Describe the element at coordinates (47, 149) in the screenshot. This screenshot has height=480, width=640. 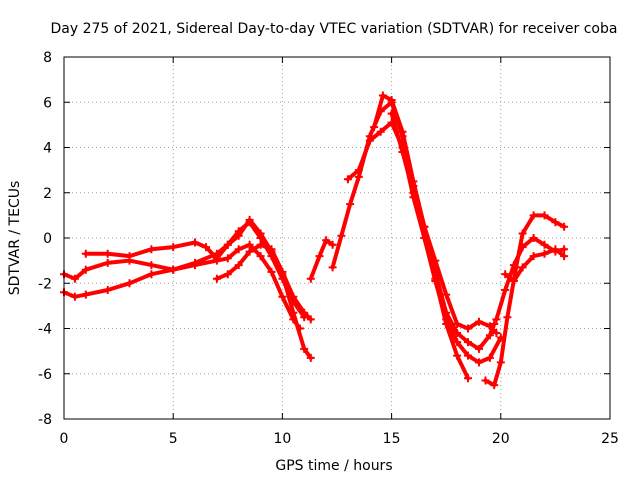
I see `y-tick-label: 4` at that location.